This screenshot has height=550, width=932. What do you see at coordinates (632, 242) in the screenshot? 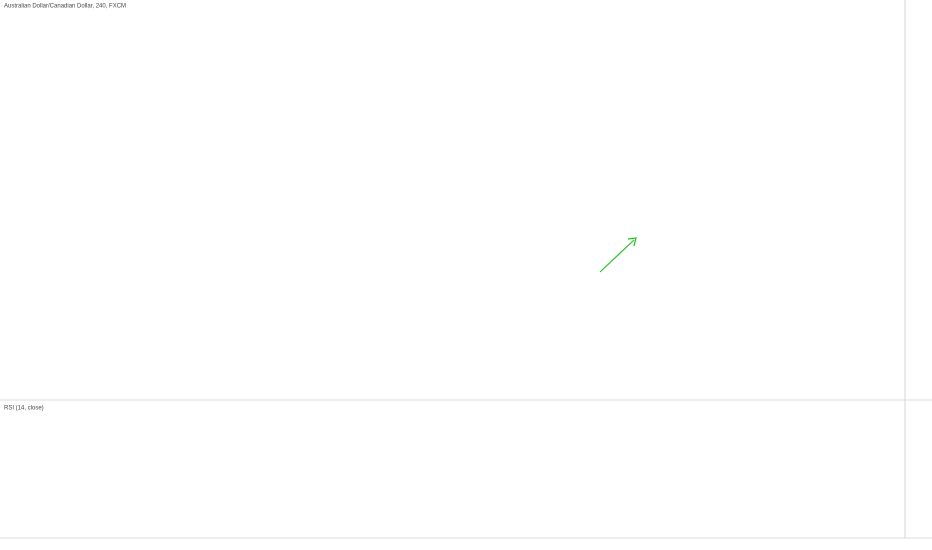
I see `arrow-head` at bounding box center [632, 242].